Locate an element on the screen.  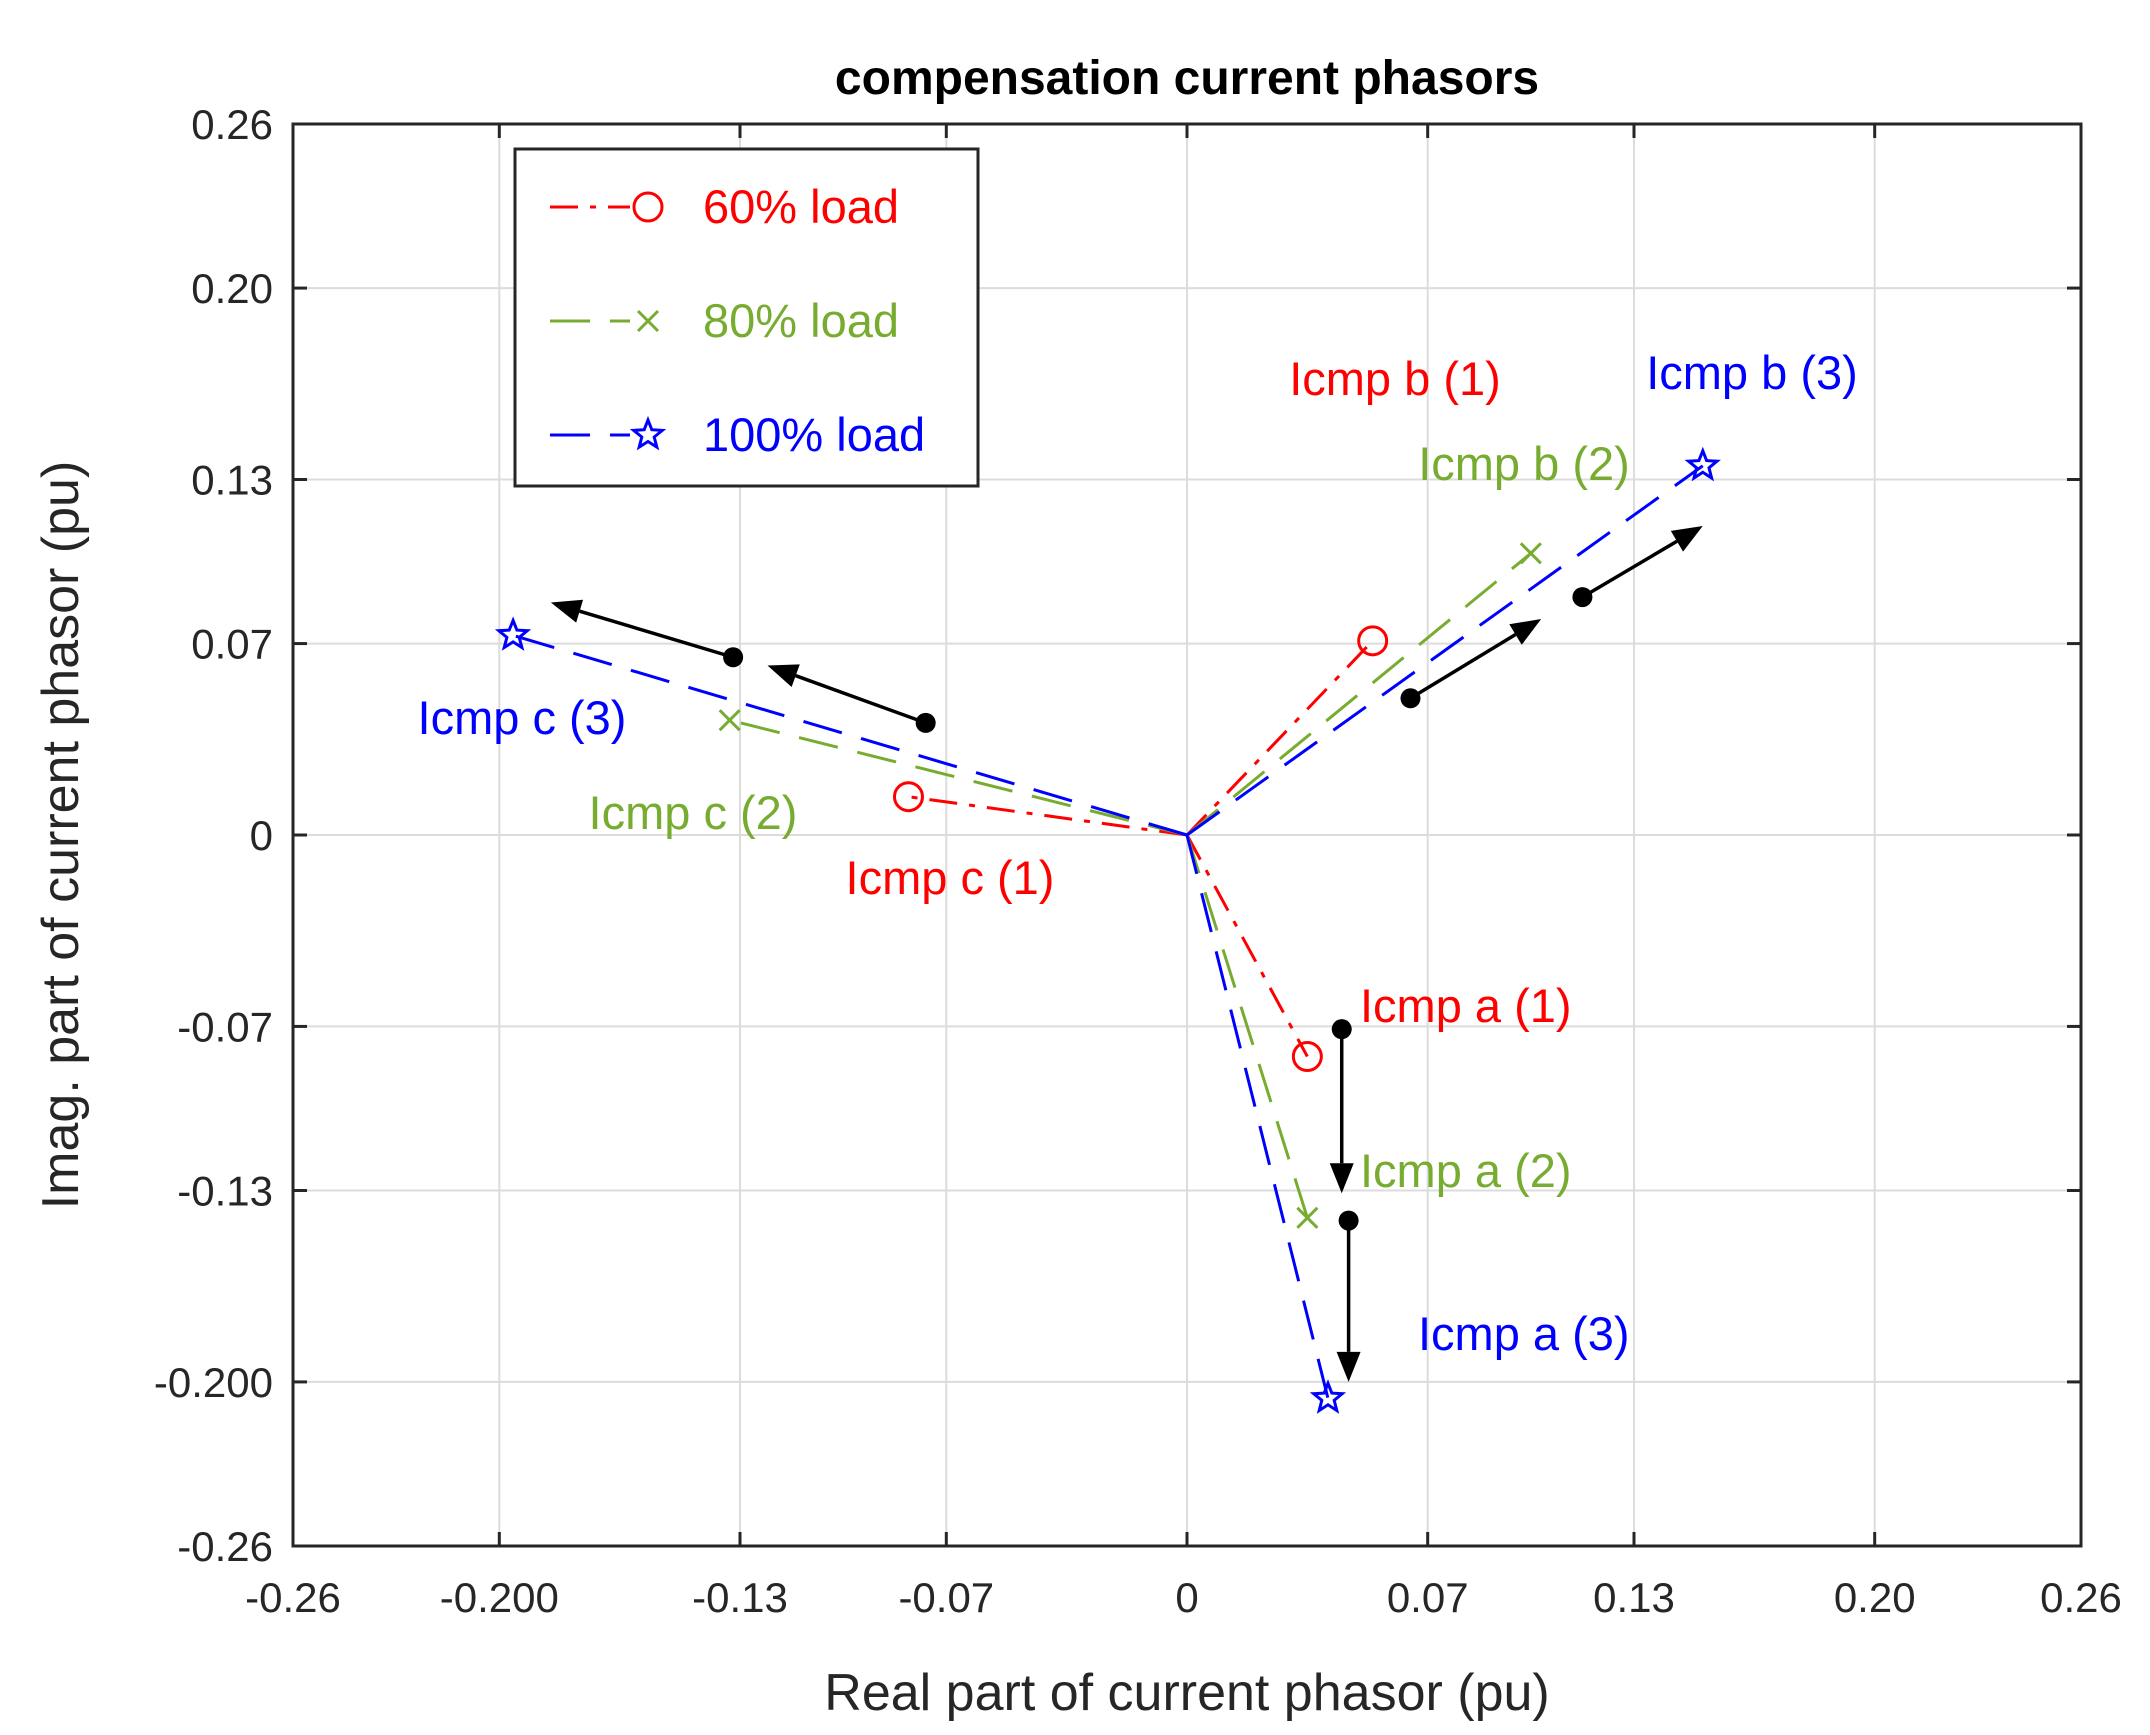
legend-box is located at coordinates (746, 317).